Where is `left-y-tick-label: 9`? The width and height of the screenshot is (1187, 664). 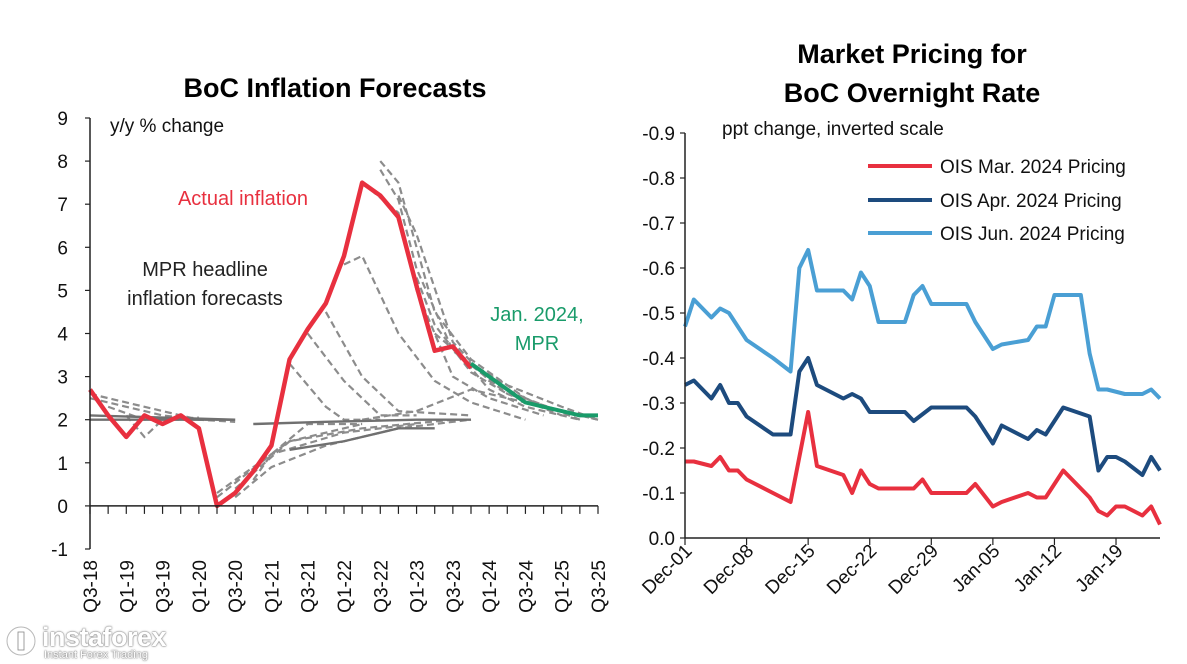
left-y-tick-label: 9 is located at coordinates (62, 119).